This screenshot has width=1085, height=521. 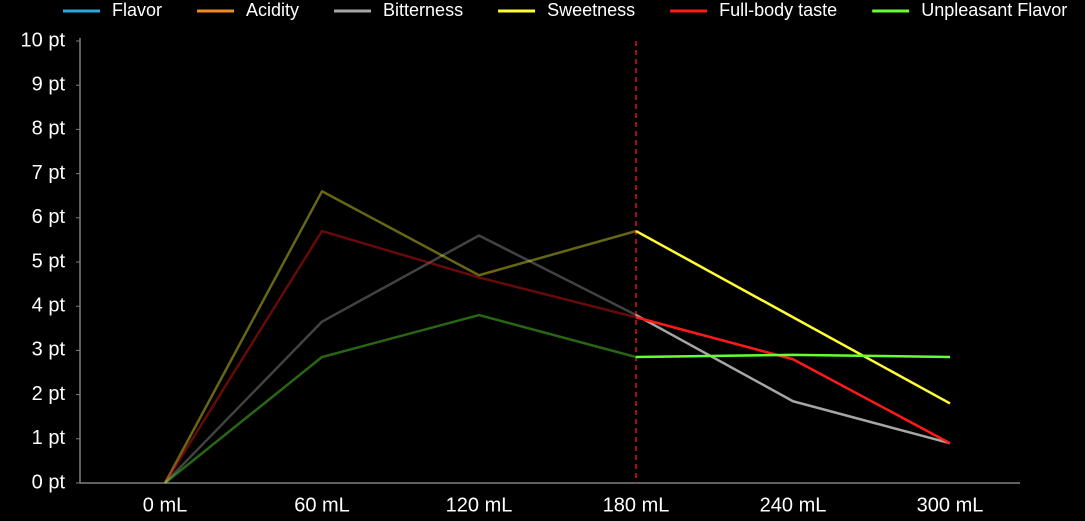 I want to click on legend-label: Bitterness, so click(x=423, y=10).